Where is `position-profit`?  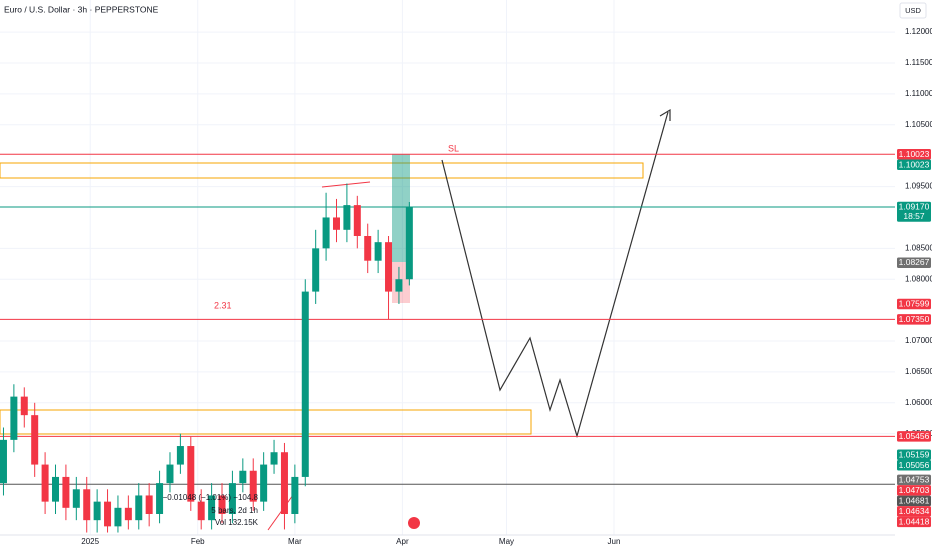 position-profit is located at coordinates (401, 208).